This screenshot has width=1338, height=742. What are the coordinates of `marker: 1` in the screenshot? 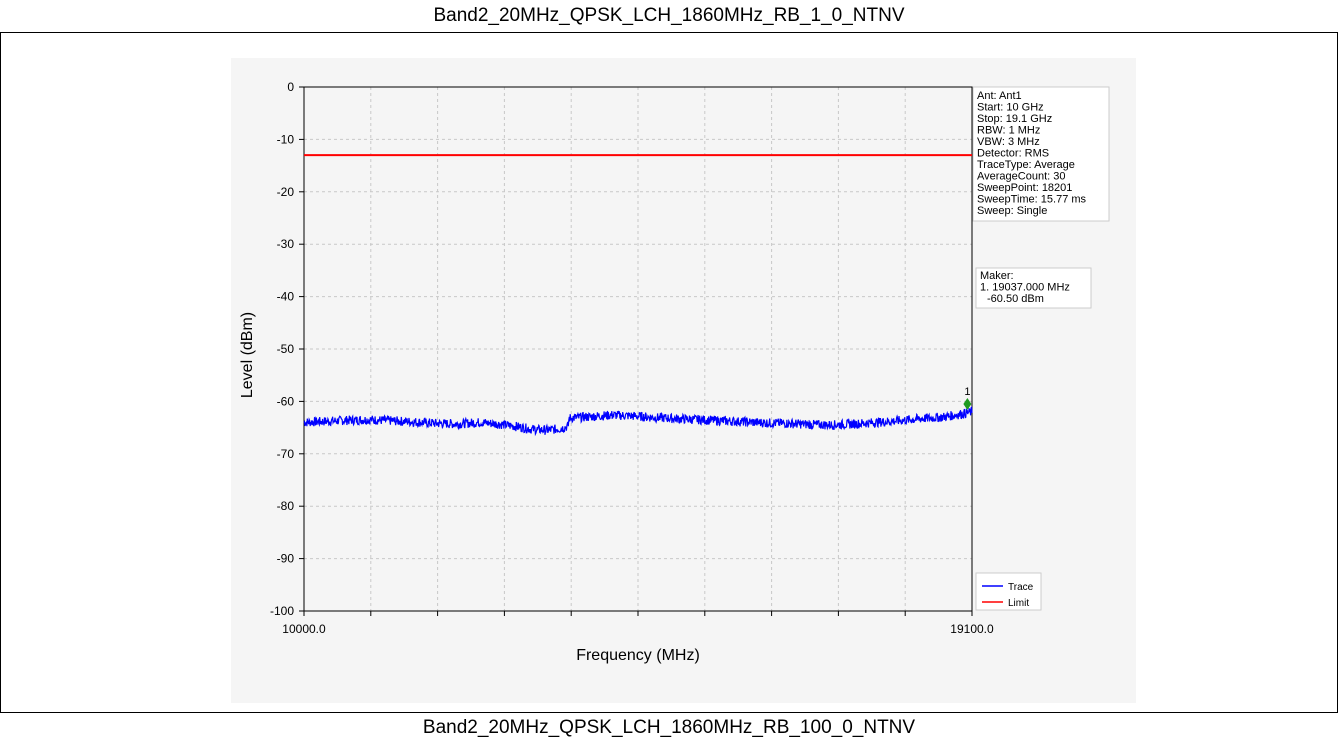 It's located at (967, 398).